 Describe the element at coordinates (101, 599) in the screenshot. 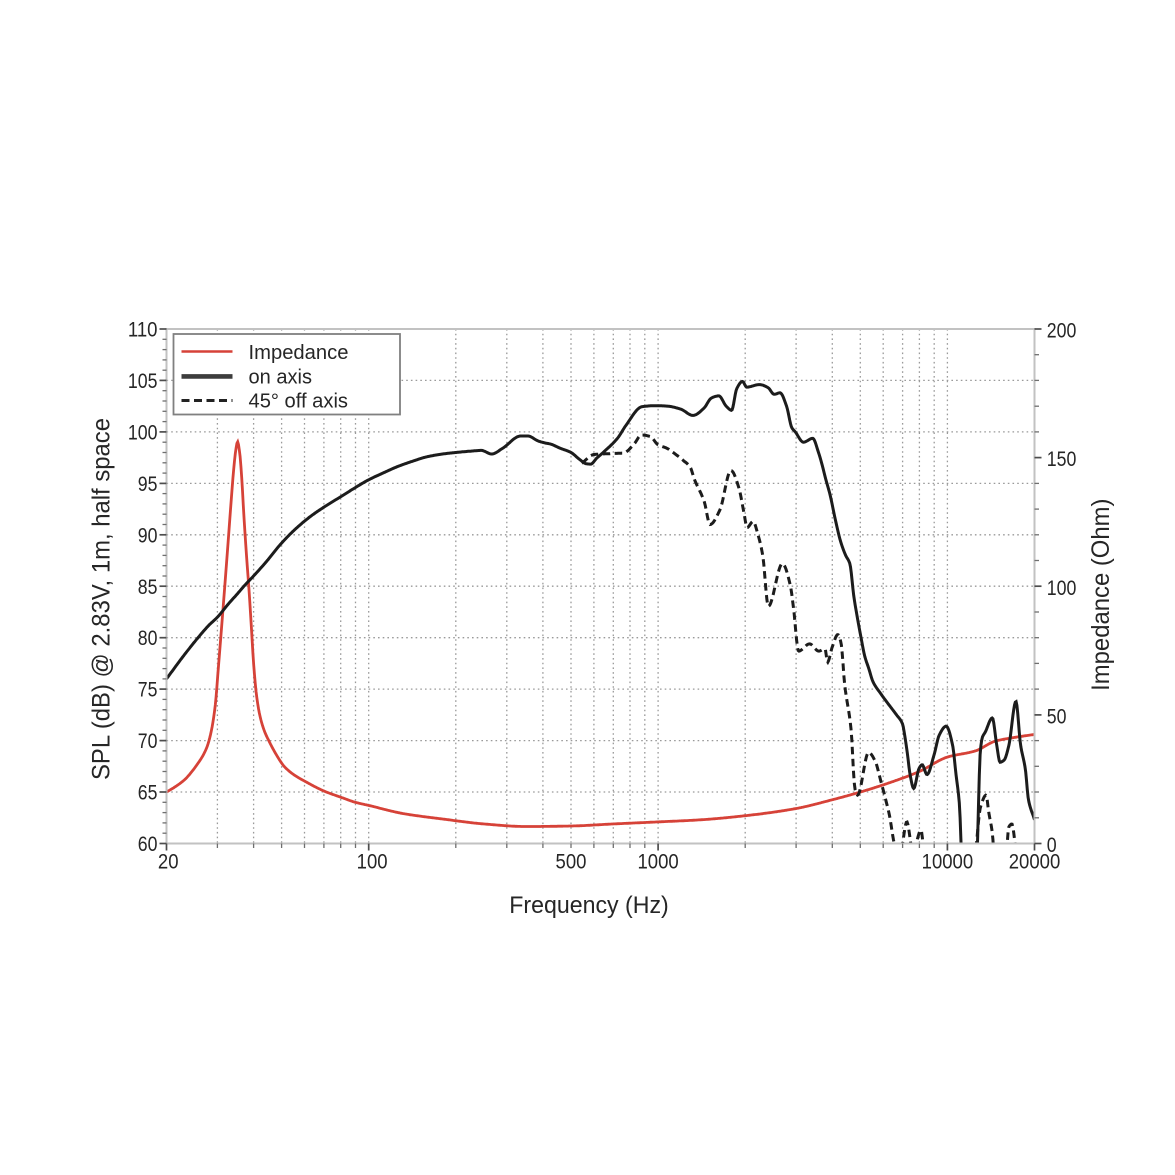

I see `svg-text:SPL (dB) @ 2.83V, 1m, half spa: SPL (dB) @ 2.83V, 1m, half space` at that location.